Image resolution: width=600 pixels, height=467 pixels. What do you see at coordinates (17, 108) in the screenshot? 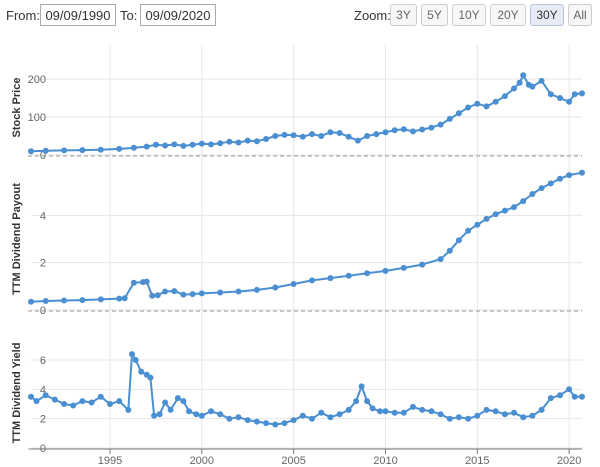
I see `y-axis-title: Stock Price` at bounding box center [17, 108].